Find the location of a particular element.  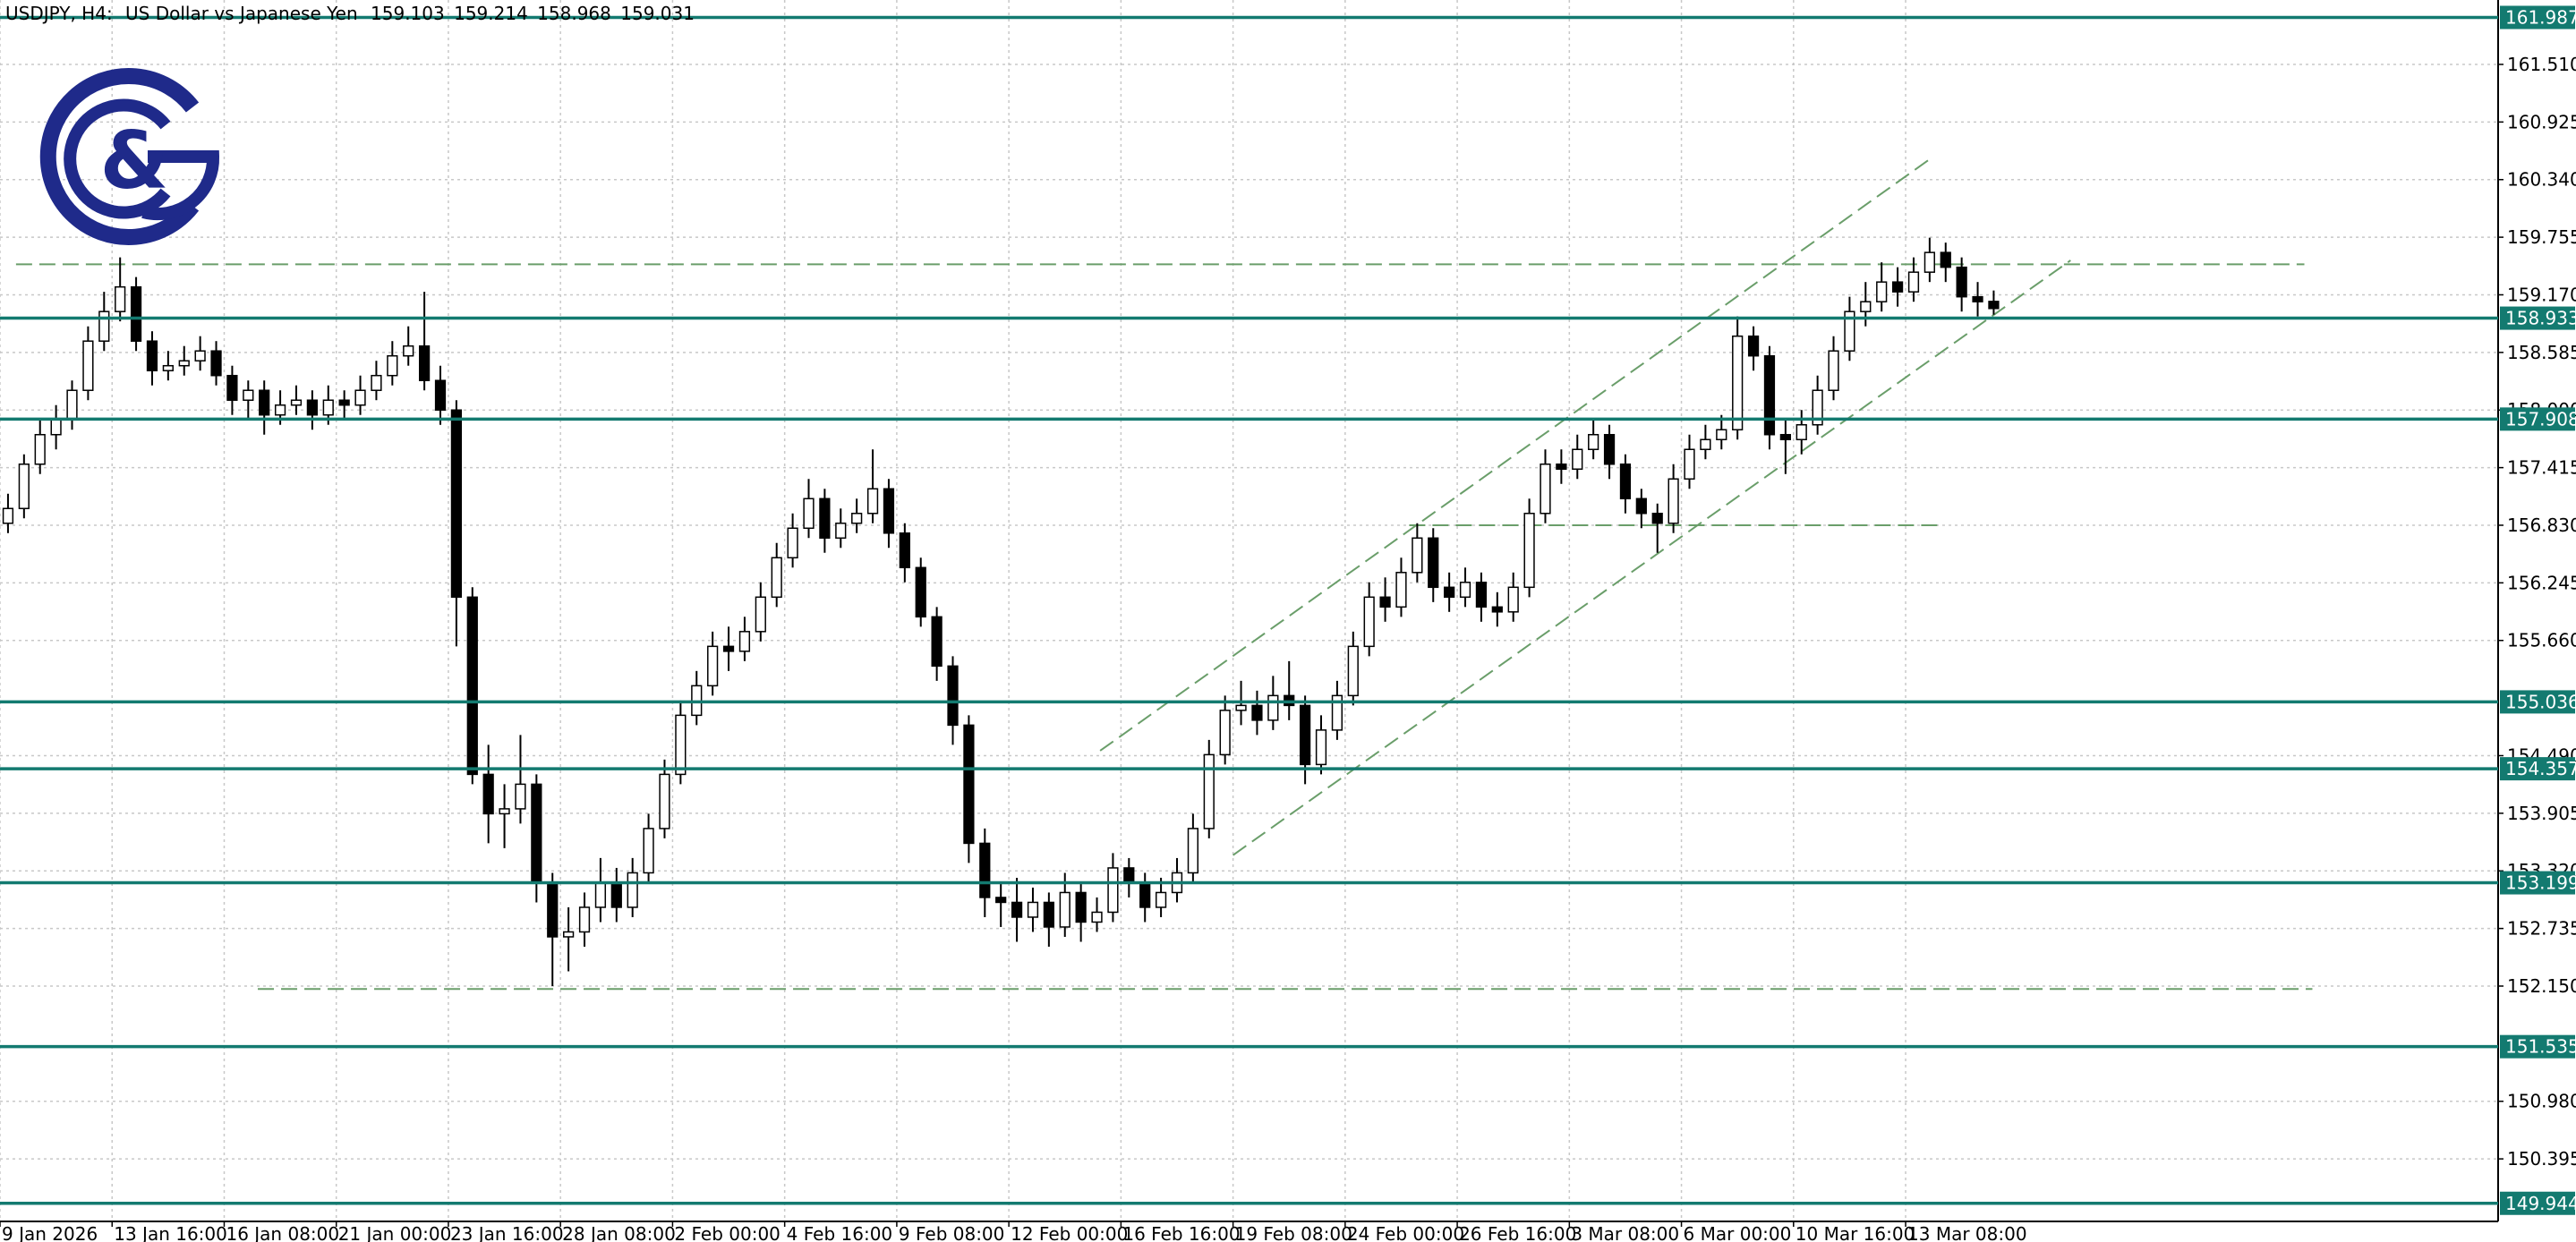

logo-ring is located at coordinates (119, 156).